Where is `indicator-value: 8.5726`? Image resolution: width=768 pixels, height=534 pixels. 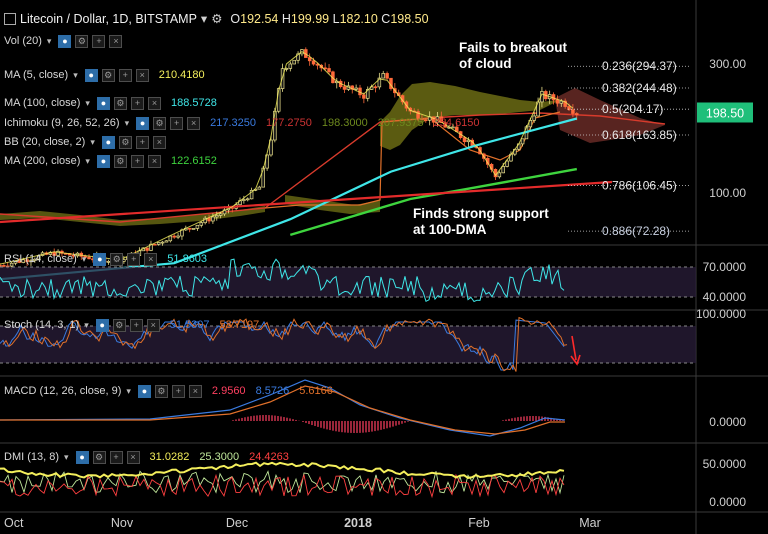 indicator-value: 8.5726 is located at coordinates (272, 391).